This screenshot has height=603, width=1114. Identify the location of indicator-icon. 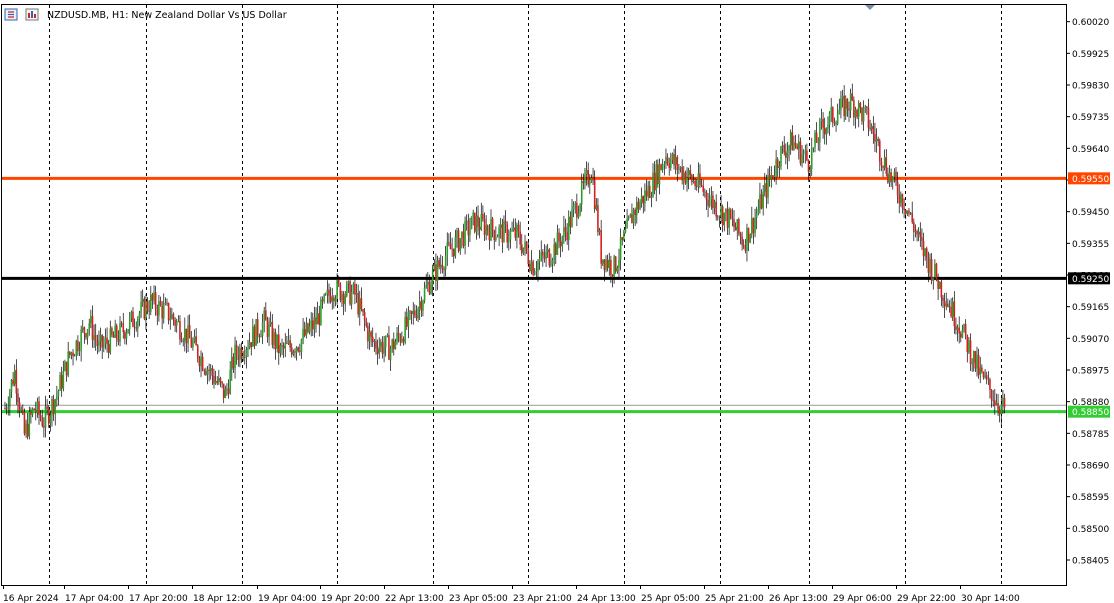
(32, 14).